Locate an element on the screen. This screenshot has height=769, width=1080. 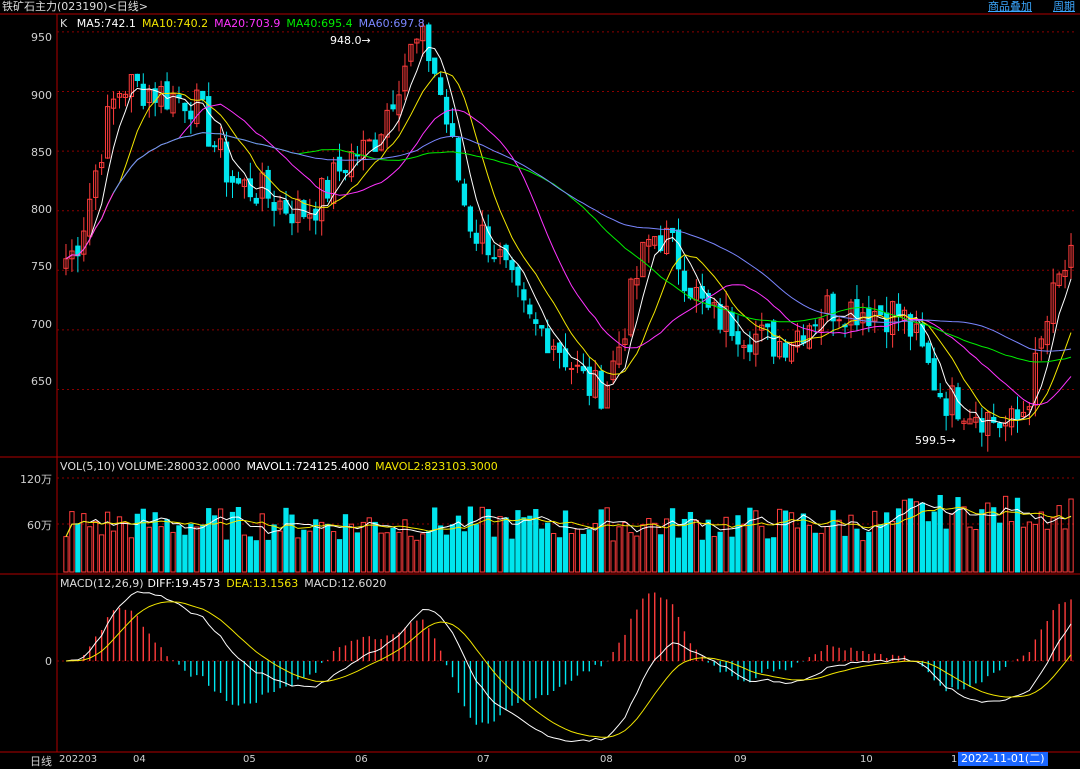
x-label-05: 05 is located at coordinates (249, 759).